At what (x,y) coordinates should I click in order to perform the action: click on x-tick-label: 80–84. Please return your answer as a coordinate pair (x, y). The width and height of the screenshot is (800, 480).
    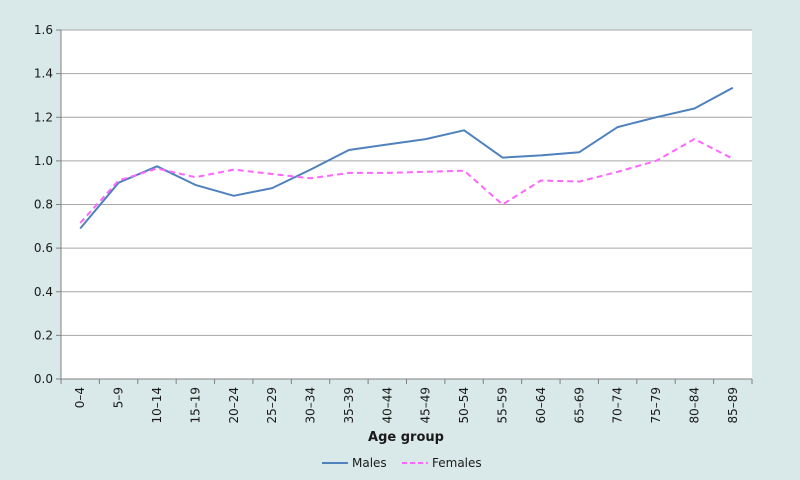
    Looking at the image, I should click on (694, 405).